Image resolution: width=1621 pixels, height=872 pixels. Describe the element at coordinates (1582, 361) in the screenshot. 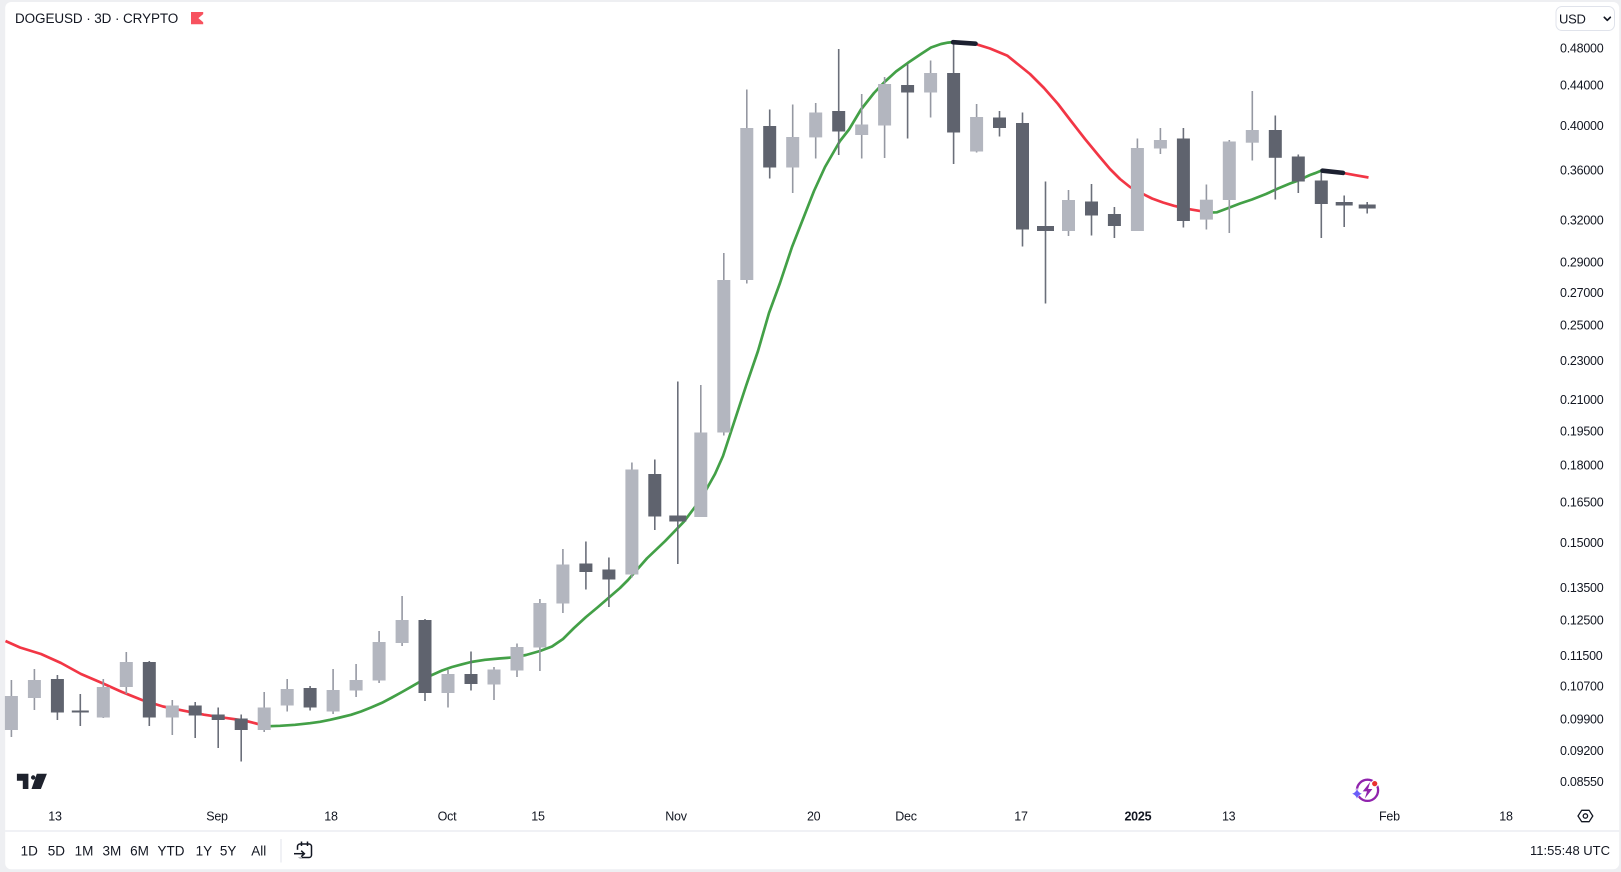

I see `svg-text: 0.23000` at that location.